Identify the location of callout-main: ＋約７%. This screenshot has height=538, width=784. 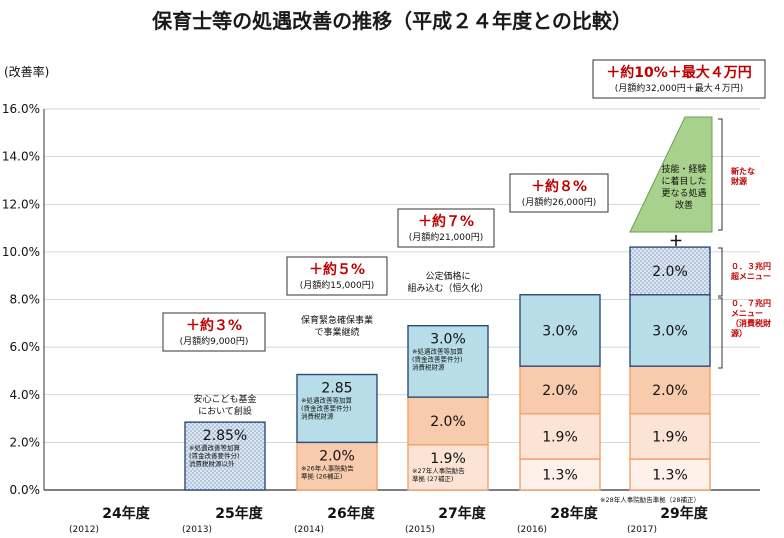
(446, 221).